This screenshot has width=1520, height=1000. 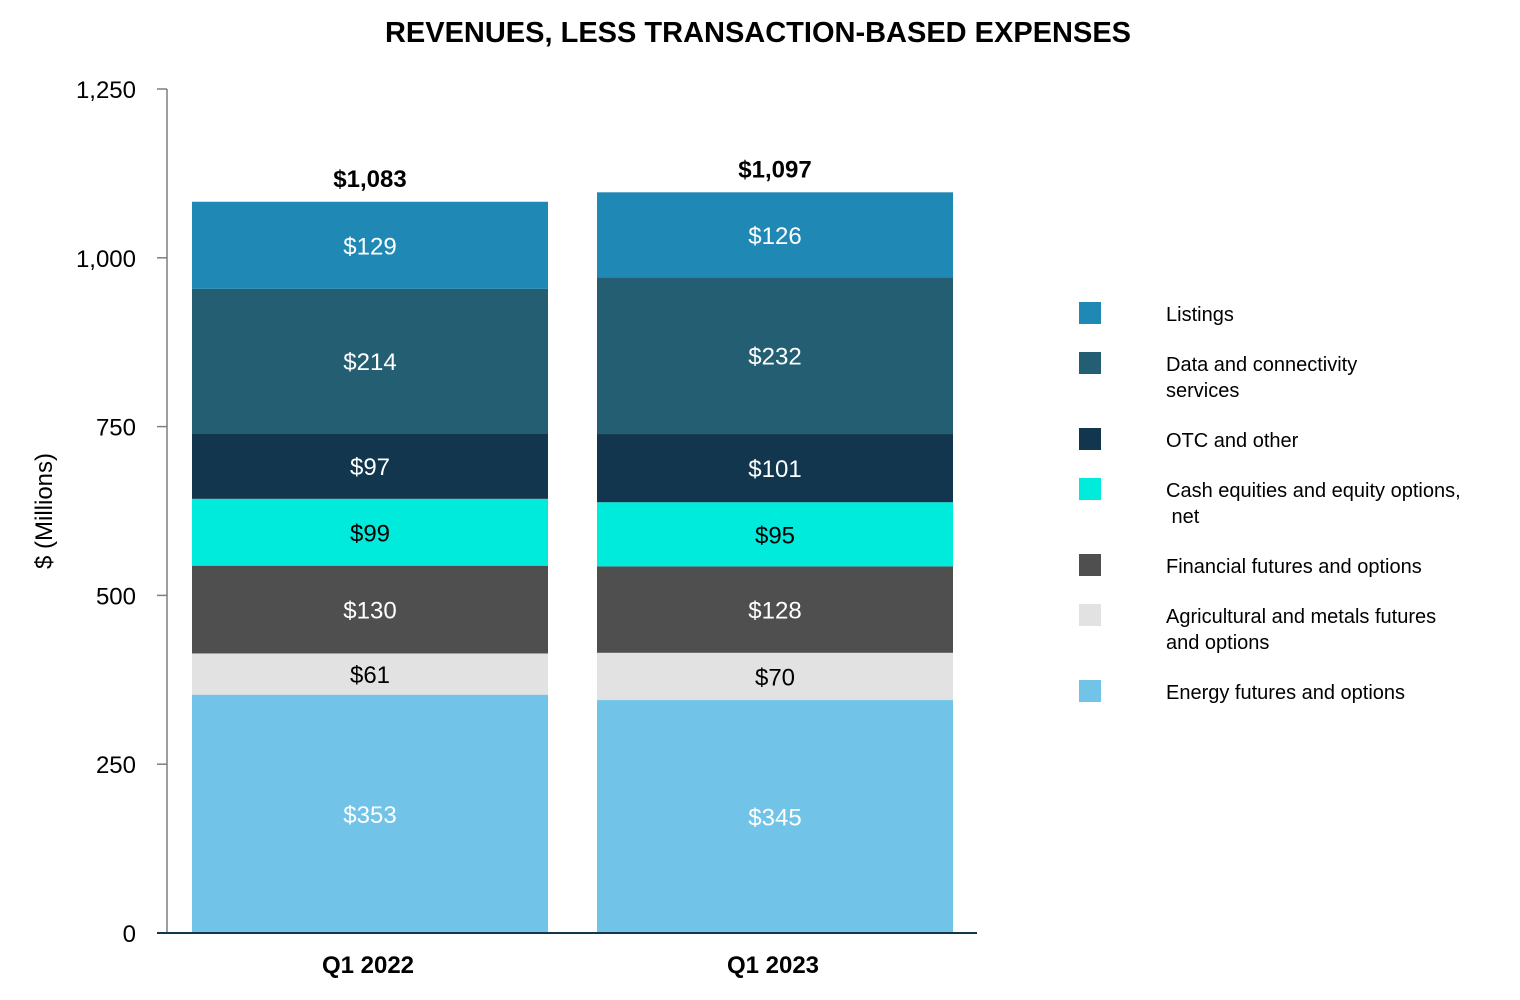 I want to click on bar-data-label: $128, so click(x=774, y=611).